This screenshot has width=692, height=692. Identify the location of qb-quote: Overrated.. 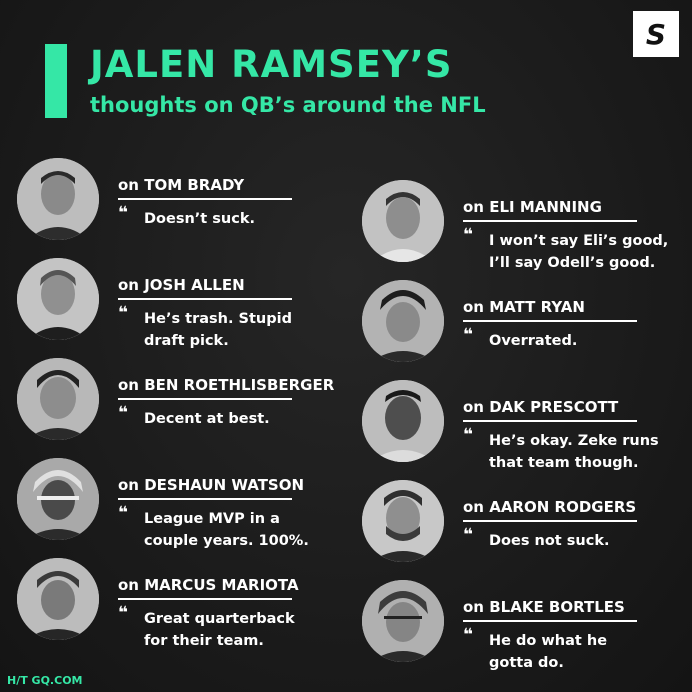
(533, 341).